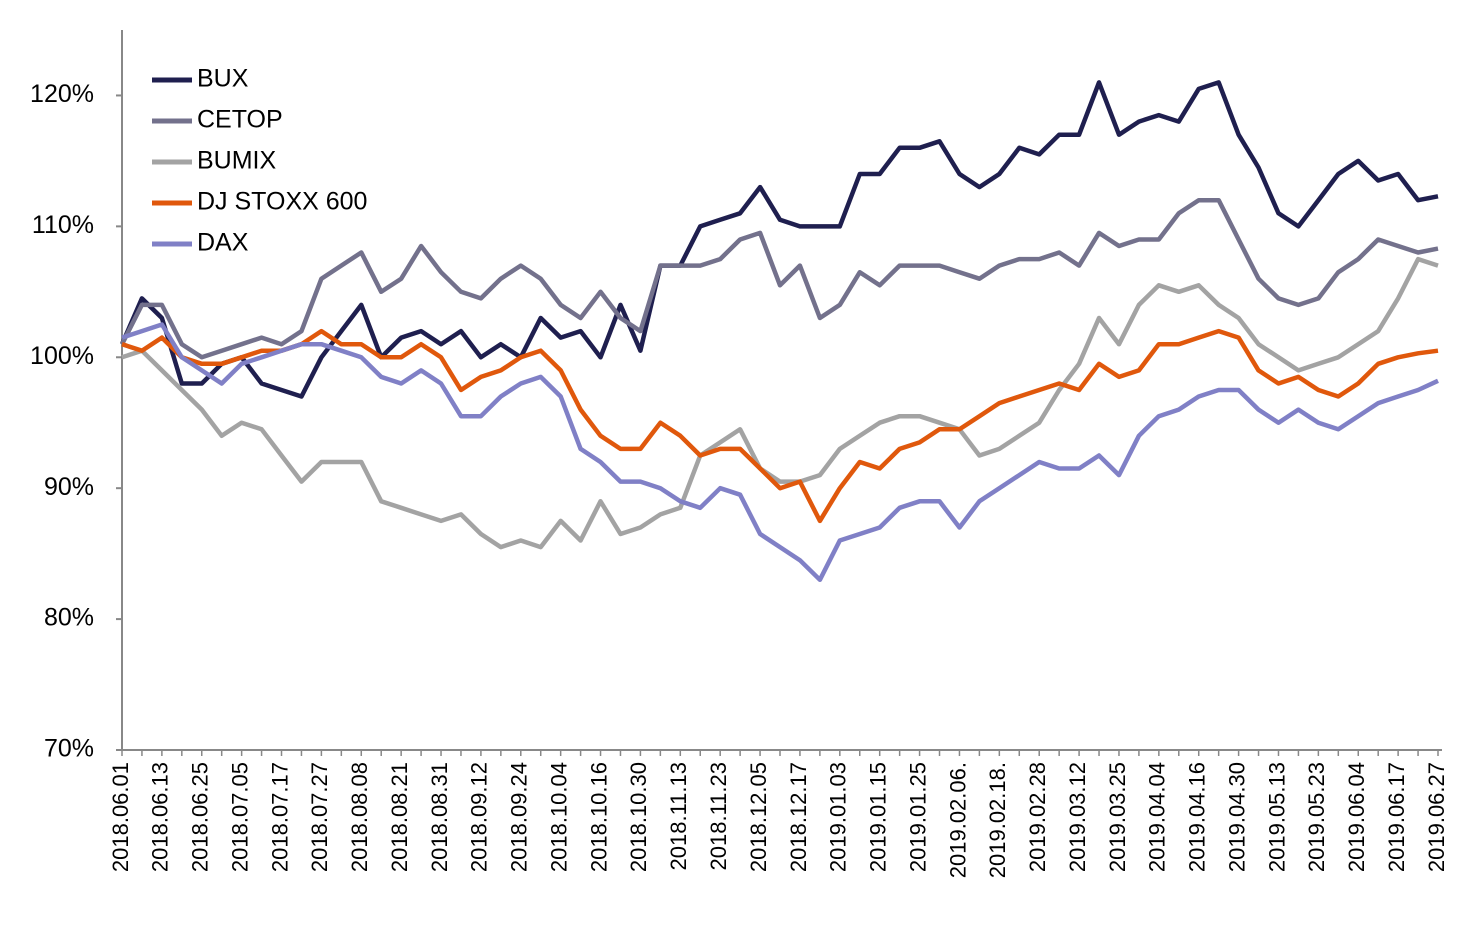 The width and height of the screenshot is (1461, 952). Describe the element at coordinates (319, 817) in the screenshot. I see `x-tick-label: 2018.07.27` at that location.